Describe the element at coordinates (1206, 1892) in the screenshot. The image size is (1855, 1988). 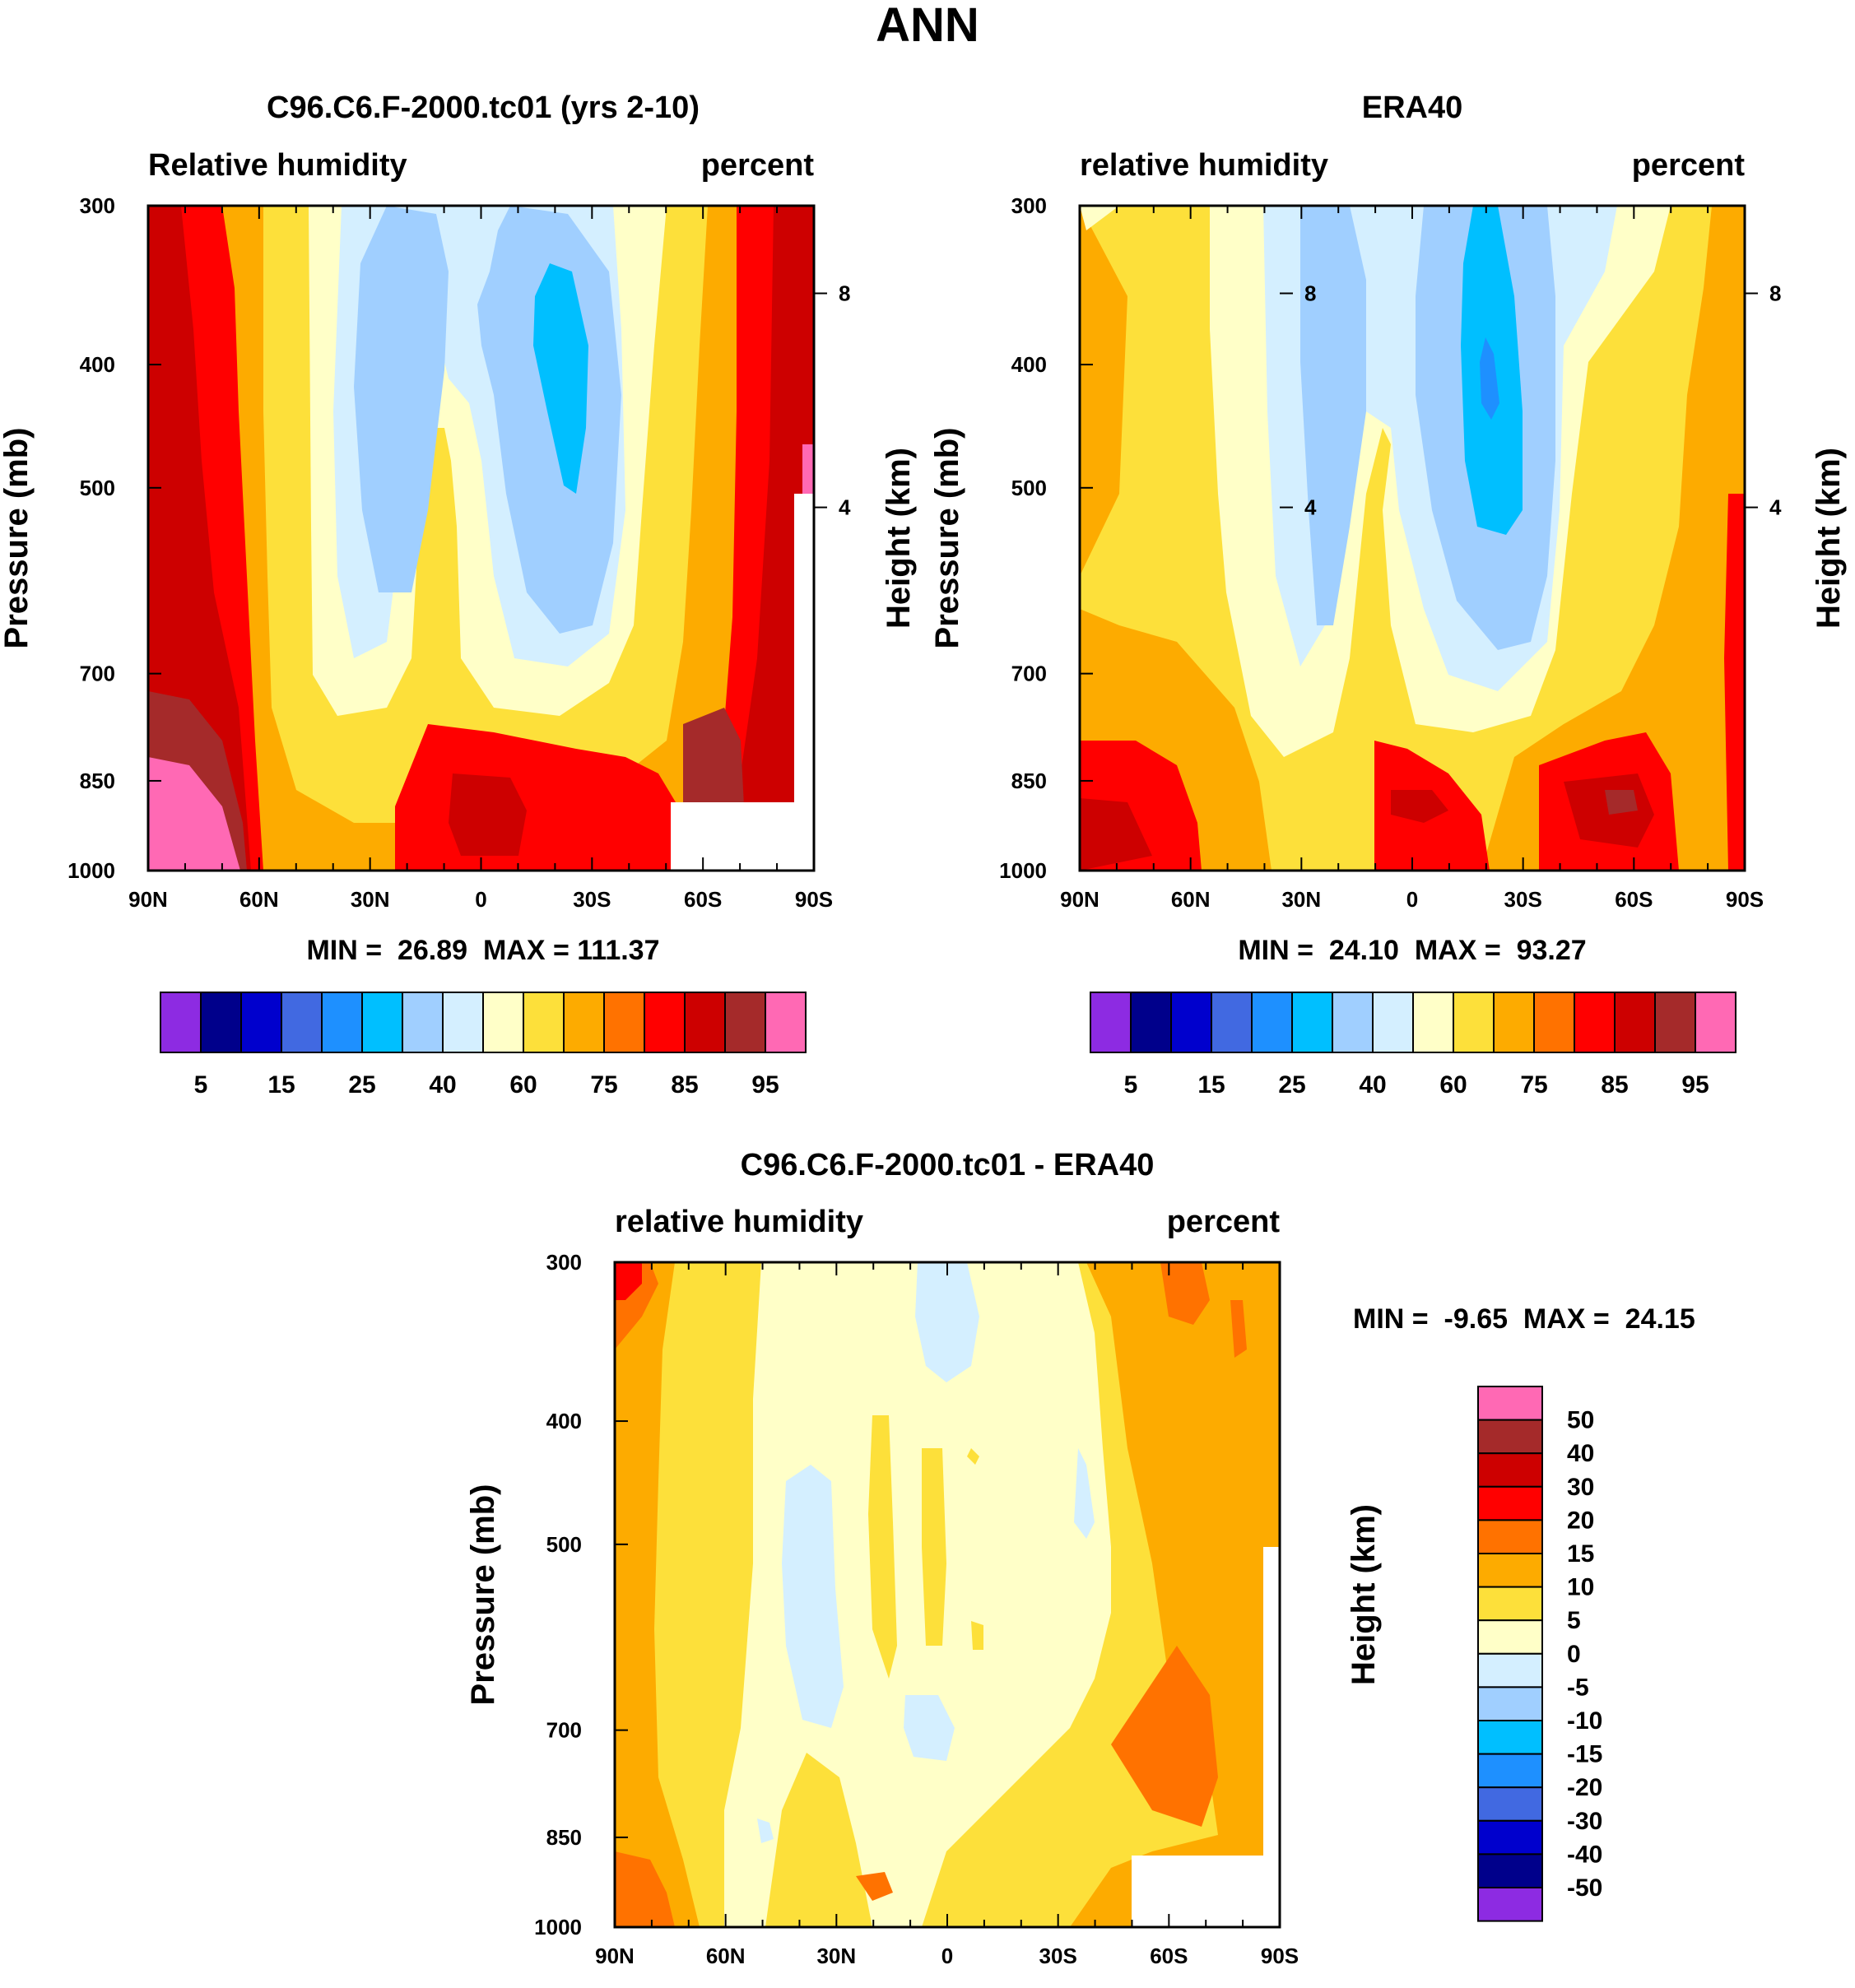
I see `diff-missing-bottom` at that location.